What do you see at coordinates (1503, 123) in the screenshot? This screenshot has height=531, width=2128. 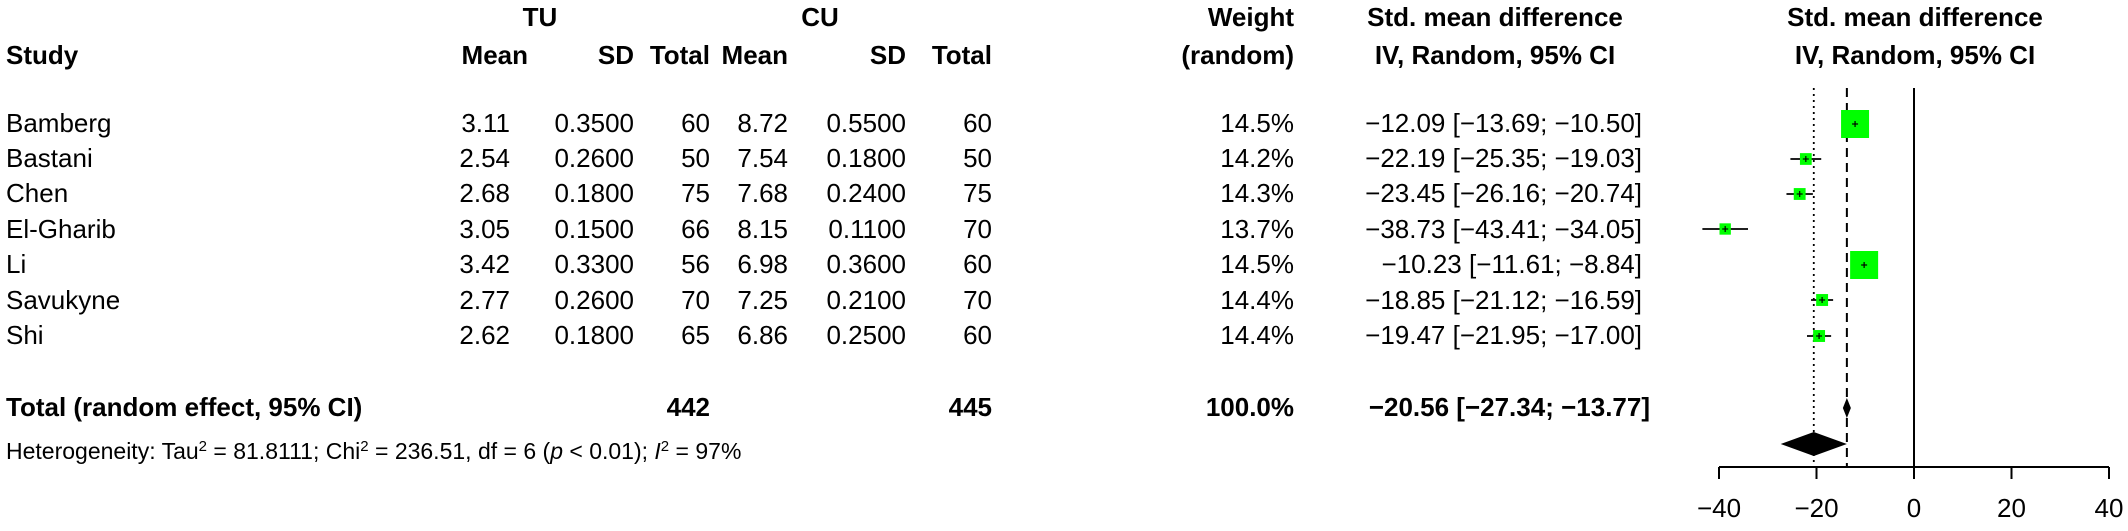 I see `ci-text: −12.09 [−13.69; −10.50]` at bounding box center [1503, 123].